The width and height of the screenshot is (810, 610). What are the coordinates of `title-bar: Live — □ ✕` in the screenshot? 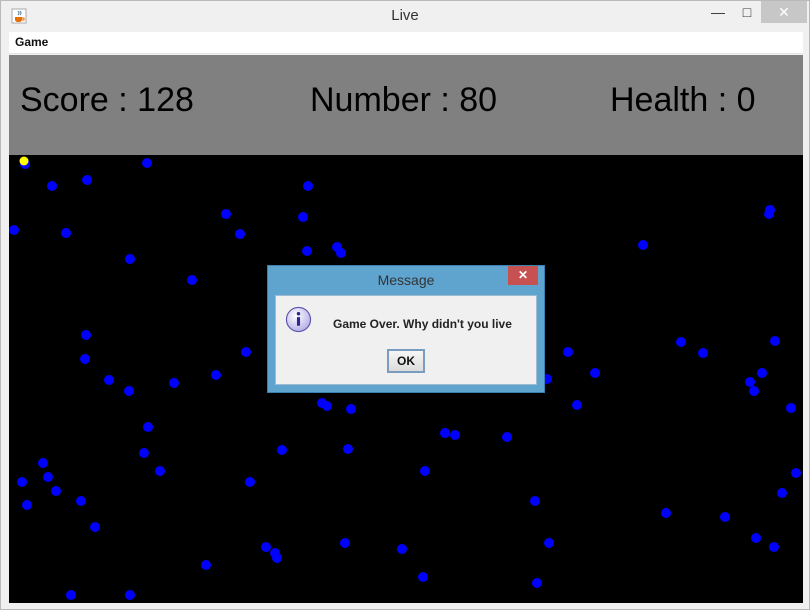 It's located at (405, 16).